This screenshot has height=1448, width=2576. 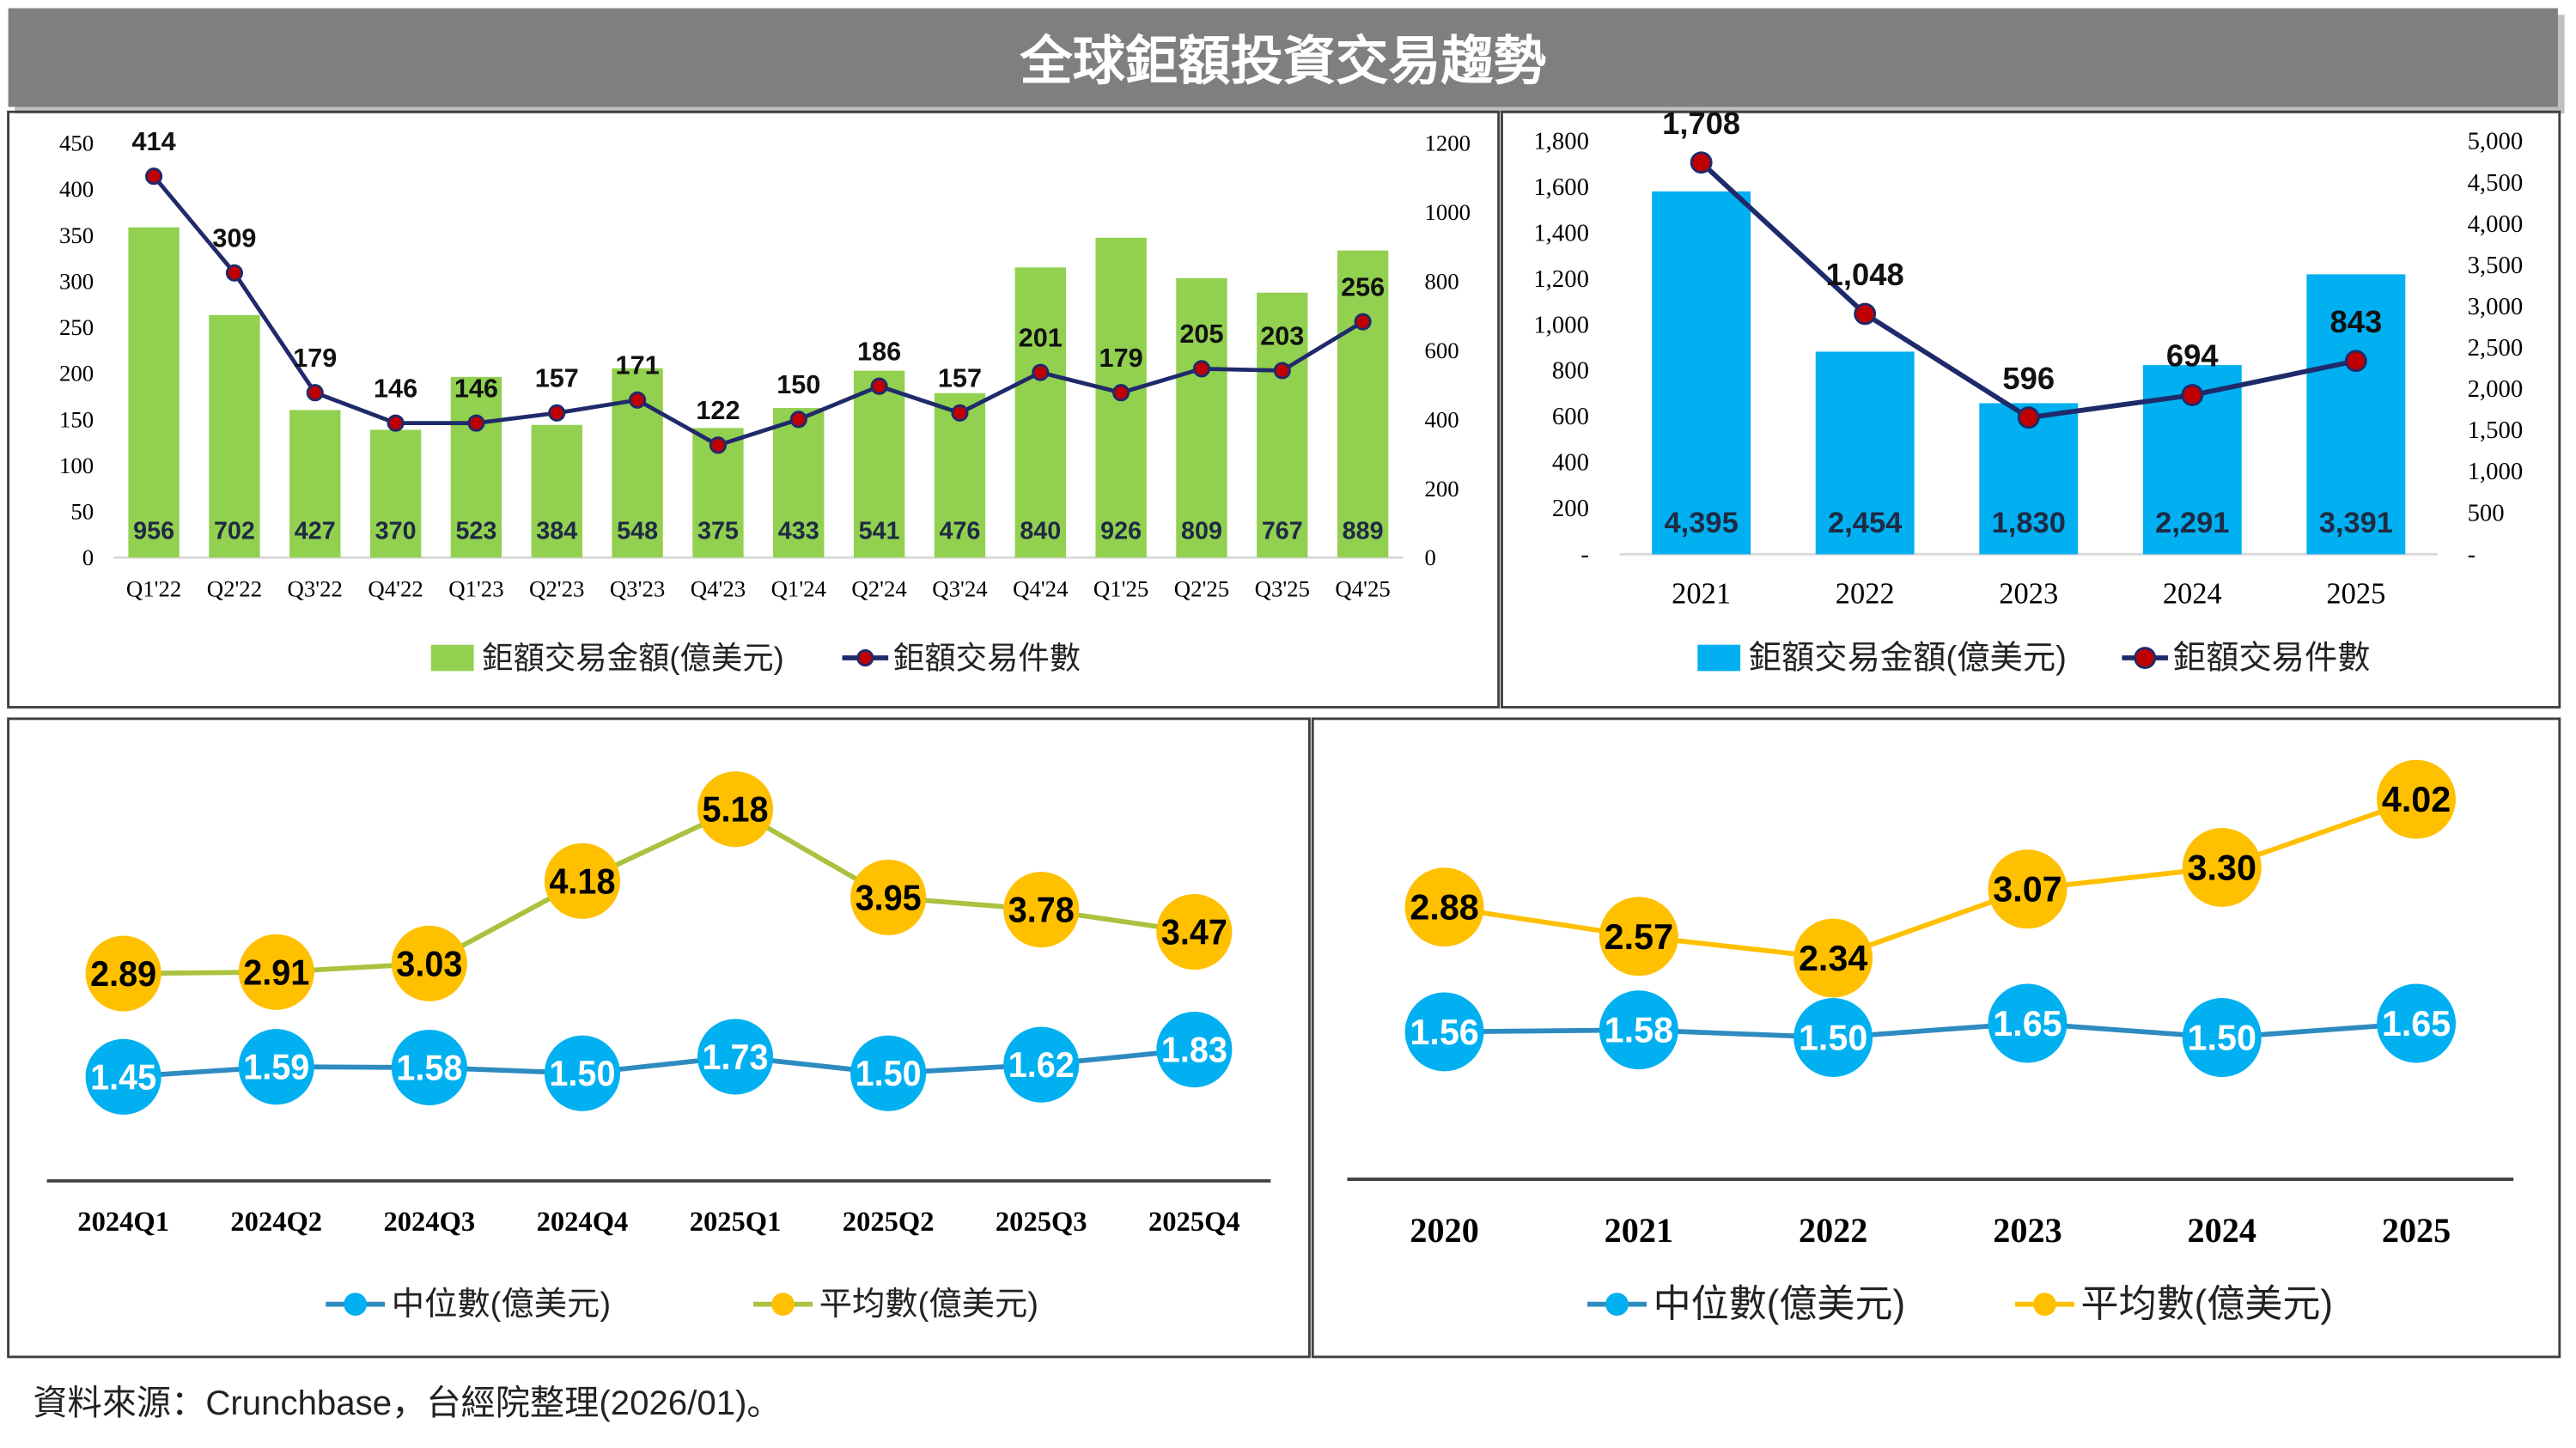 What do you see at coordinates (276, 1067) in the screenshot?
I see `value-label: 1.59` at bounding box center [276, 1067].